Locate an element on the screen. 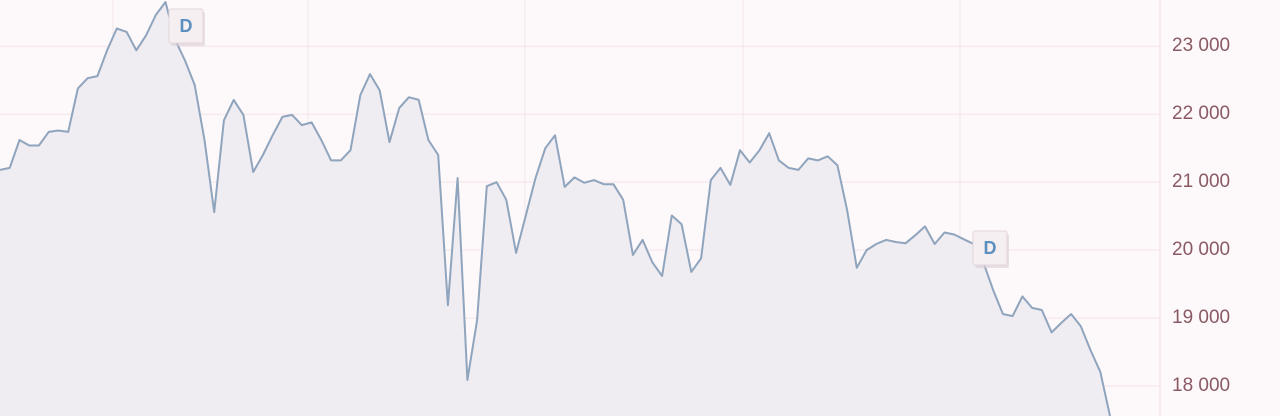 Image resolution: width=1280 pixels, height=416 pixels. y-tick-label: 23 000 is located at coordinates (1201, 45).